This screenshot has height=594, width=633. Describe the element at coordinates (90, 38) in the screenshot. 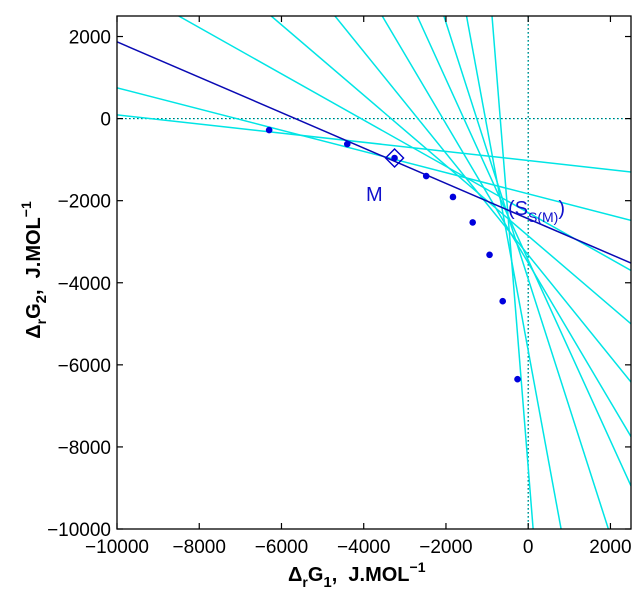

I see `y-tick-label: 2000` at that location.